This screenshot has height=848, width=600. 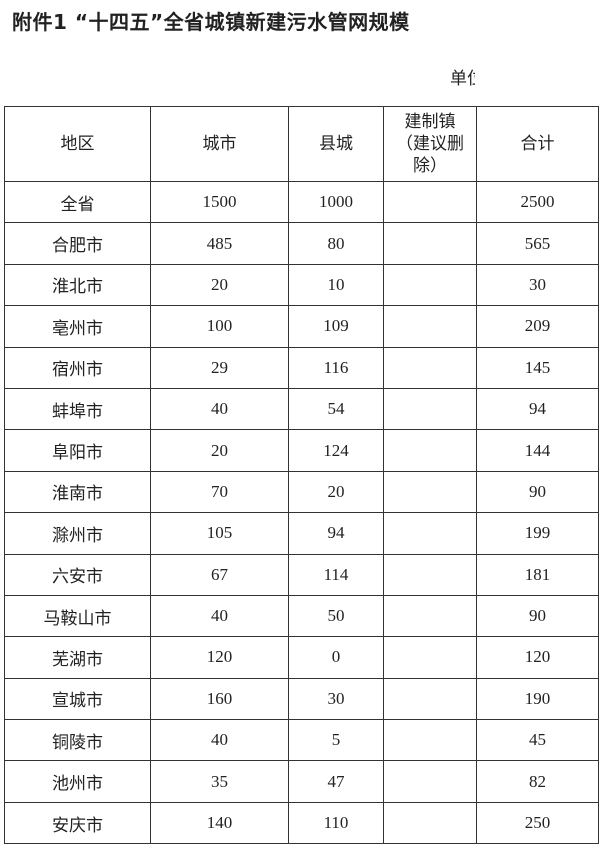 I want to click on cell-region: 池州市, so click(x=77, y=781).